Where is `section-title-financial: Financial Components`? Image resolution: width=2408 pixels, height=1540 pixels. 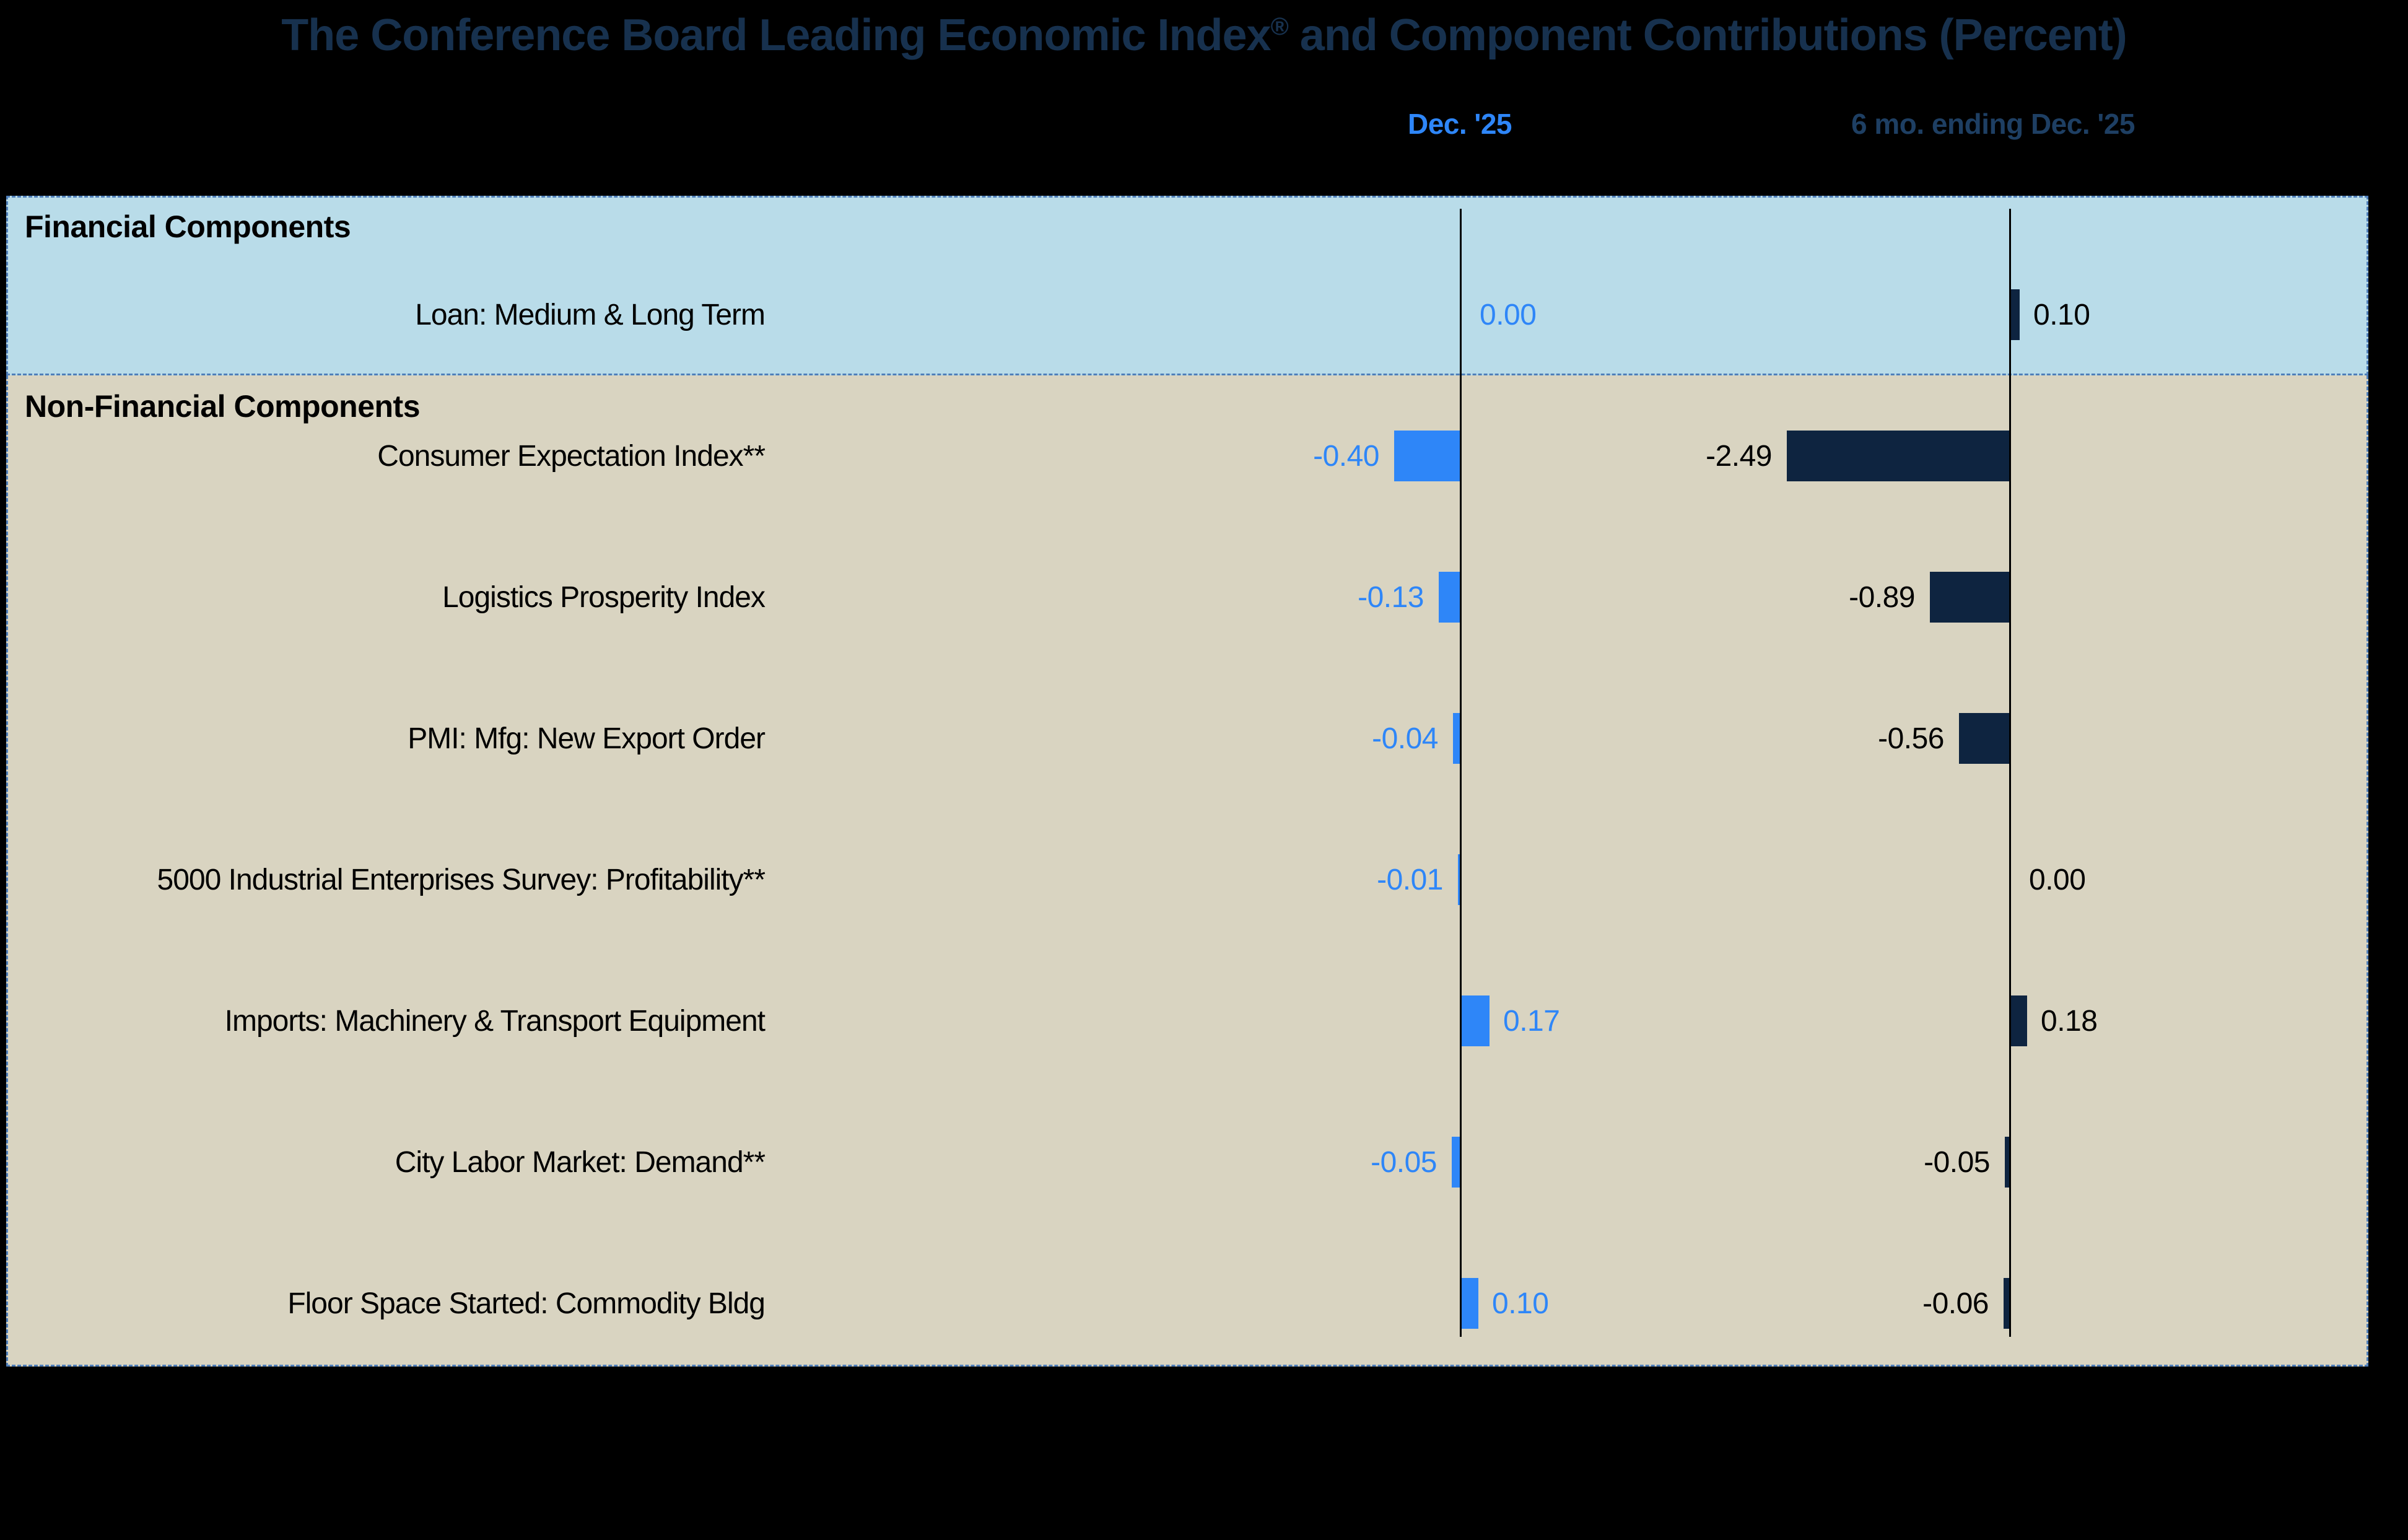 section-title-financial: Financial Components is located at coordinates (188, 226).